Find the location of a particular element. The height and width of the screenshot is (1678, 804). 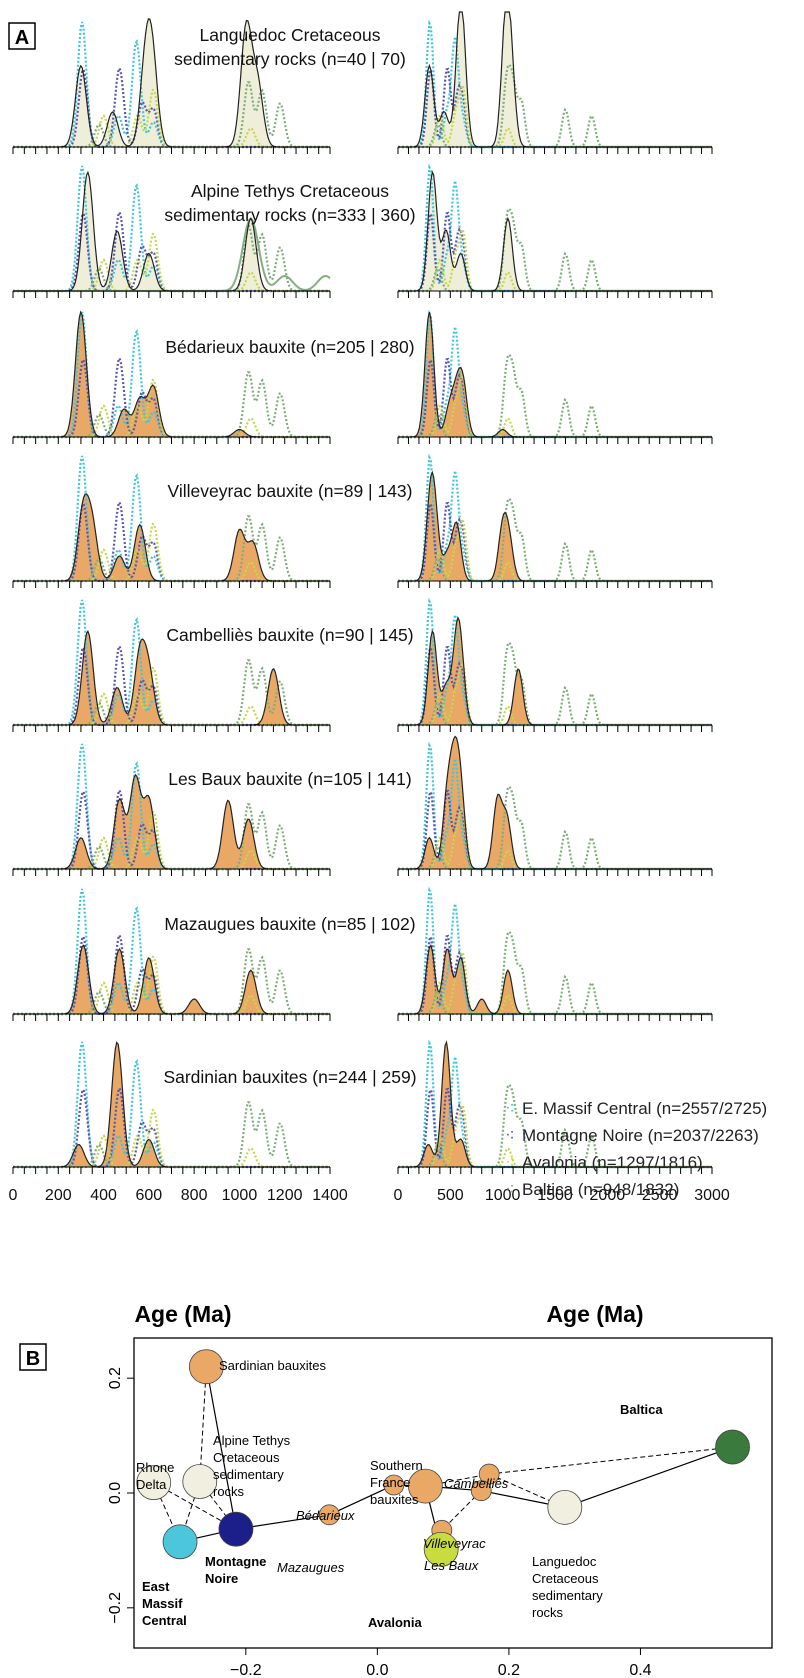

label-cambellies: Cambelliès is located at coordinates (476, 1483).